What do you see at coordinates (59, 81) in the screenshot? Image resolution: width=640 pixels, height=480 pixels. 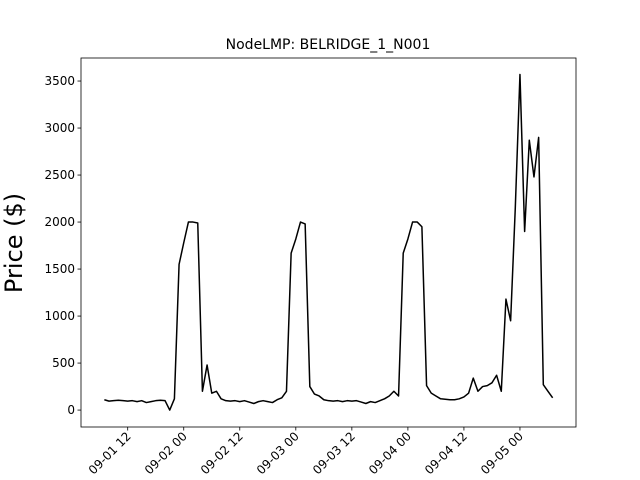 I see `y-tick-label: 3500` at bounding box center [59, 81].